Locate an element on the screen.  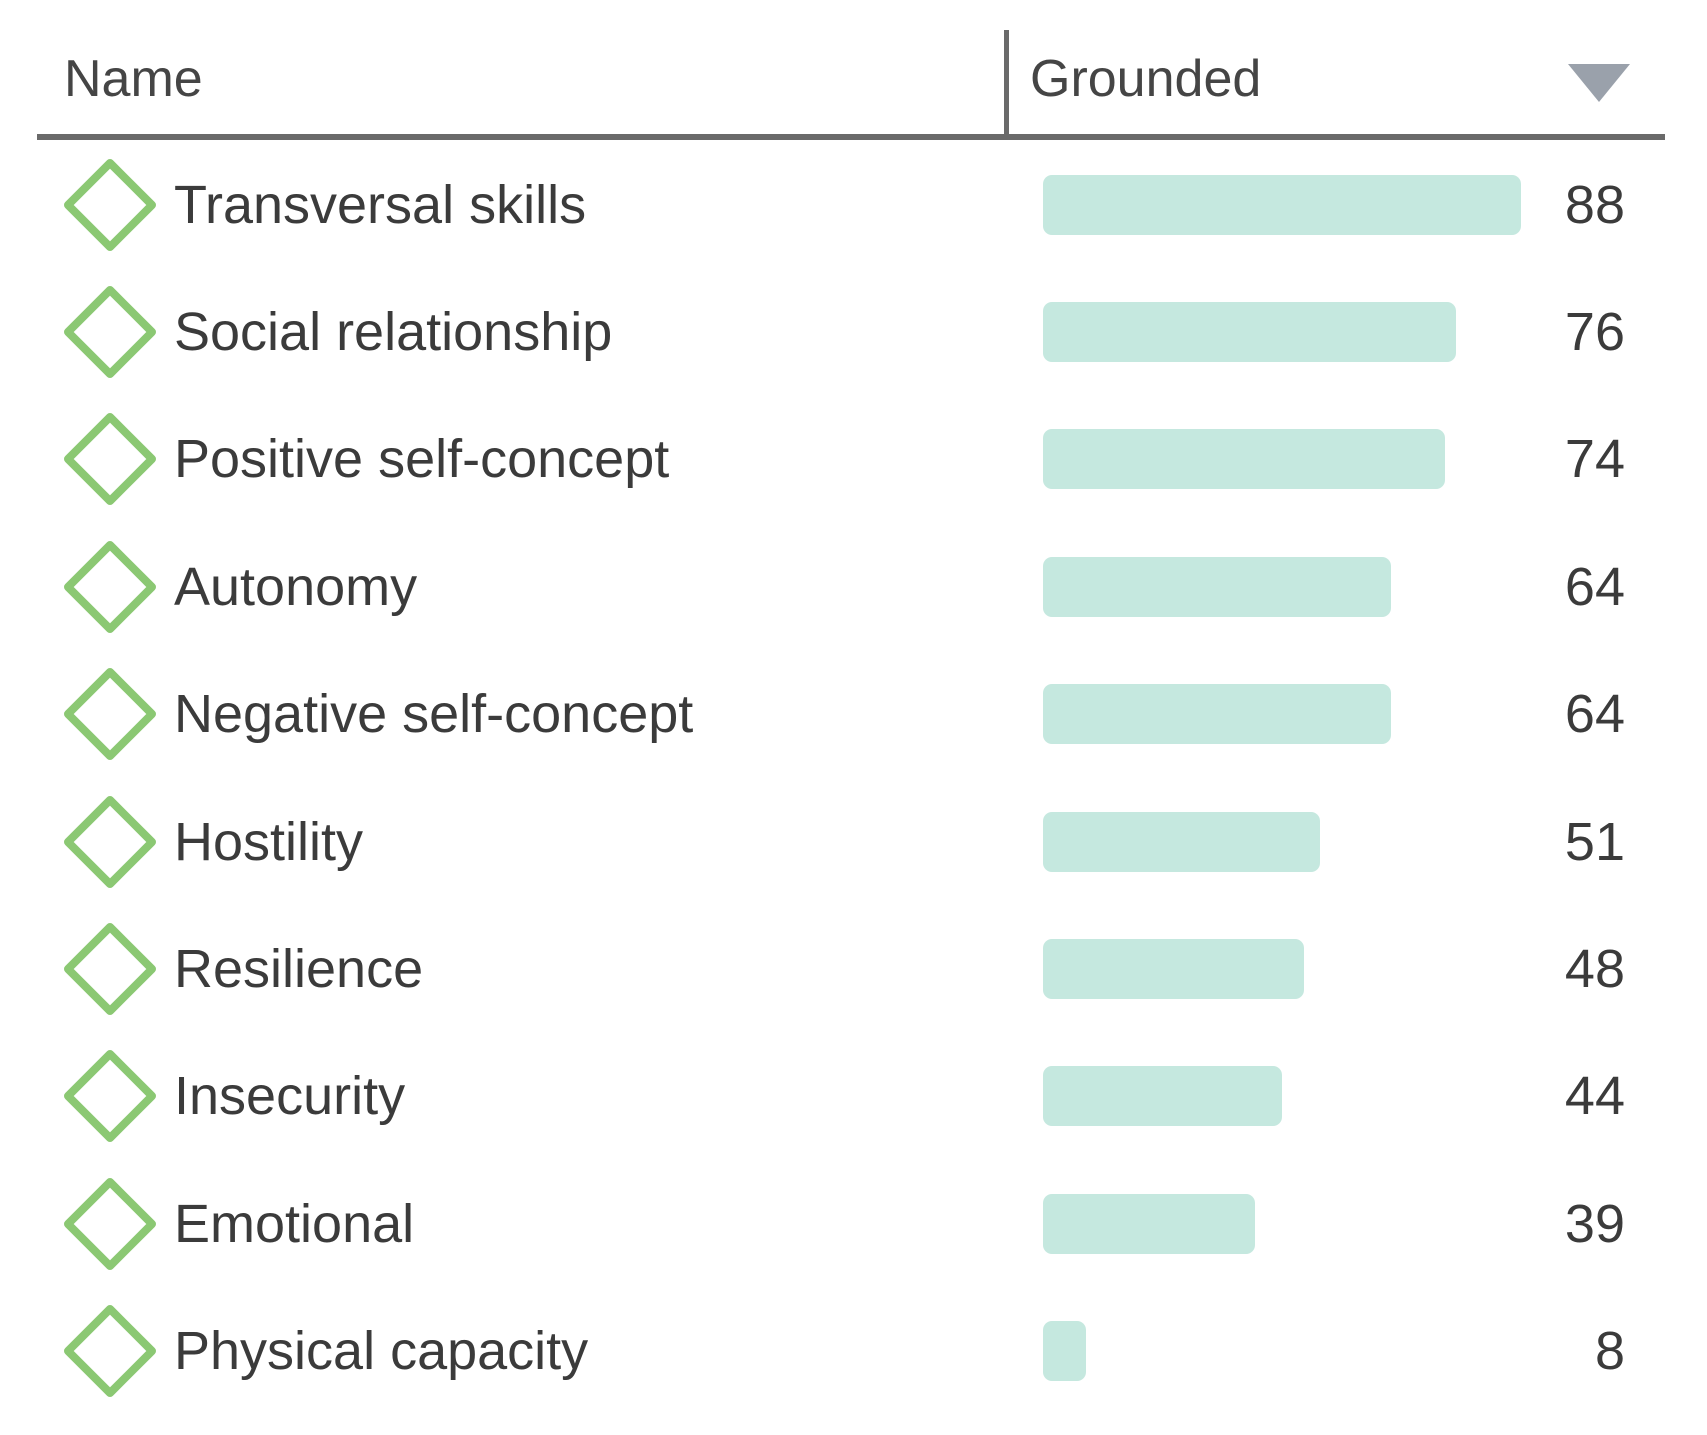
table-row: Physical capacity 8 is located at coordinates (853, 1351).